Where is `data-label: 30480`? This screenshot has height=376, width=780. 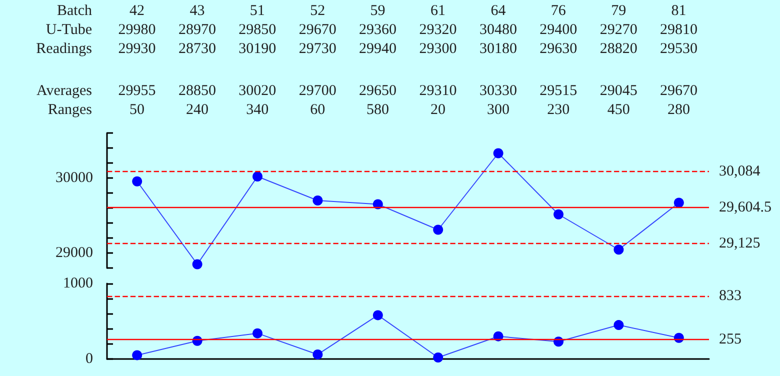 data-label: 30480 is located at coordinates (498, 30).